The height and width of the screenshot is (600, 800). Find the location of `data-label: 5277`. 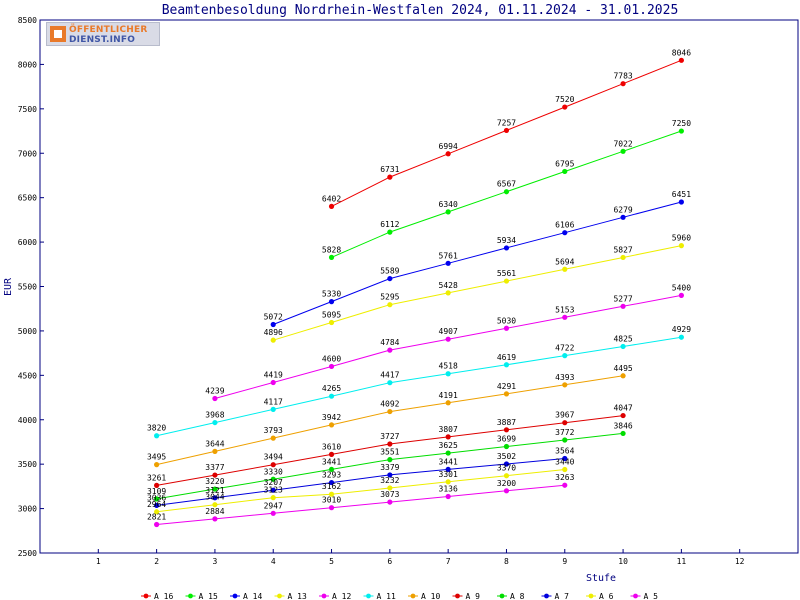

data-label: 5277 is located at coordinates (622, 298).